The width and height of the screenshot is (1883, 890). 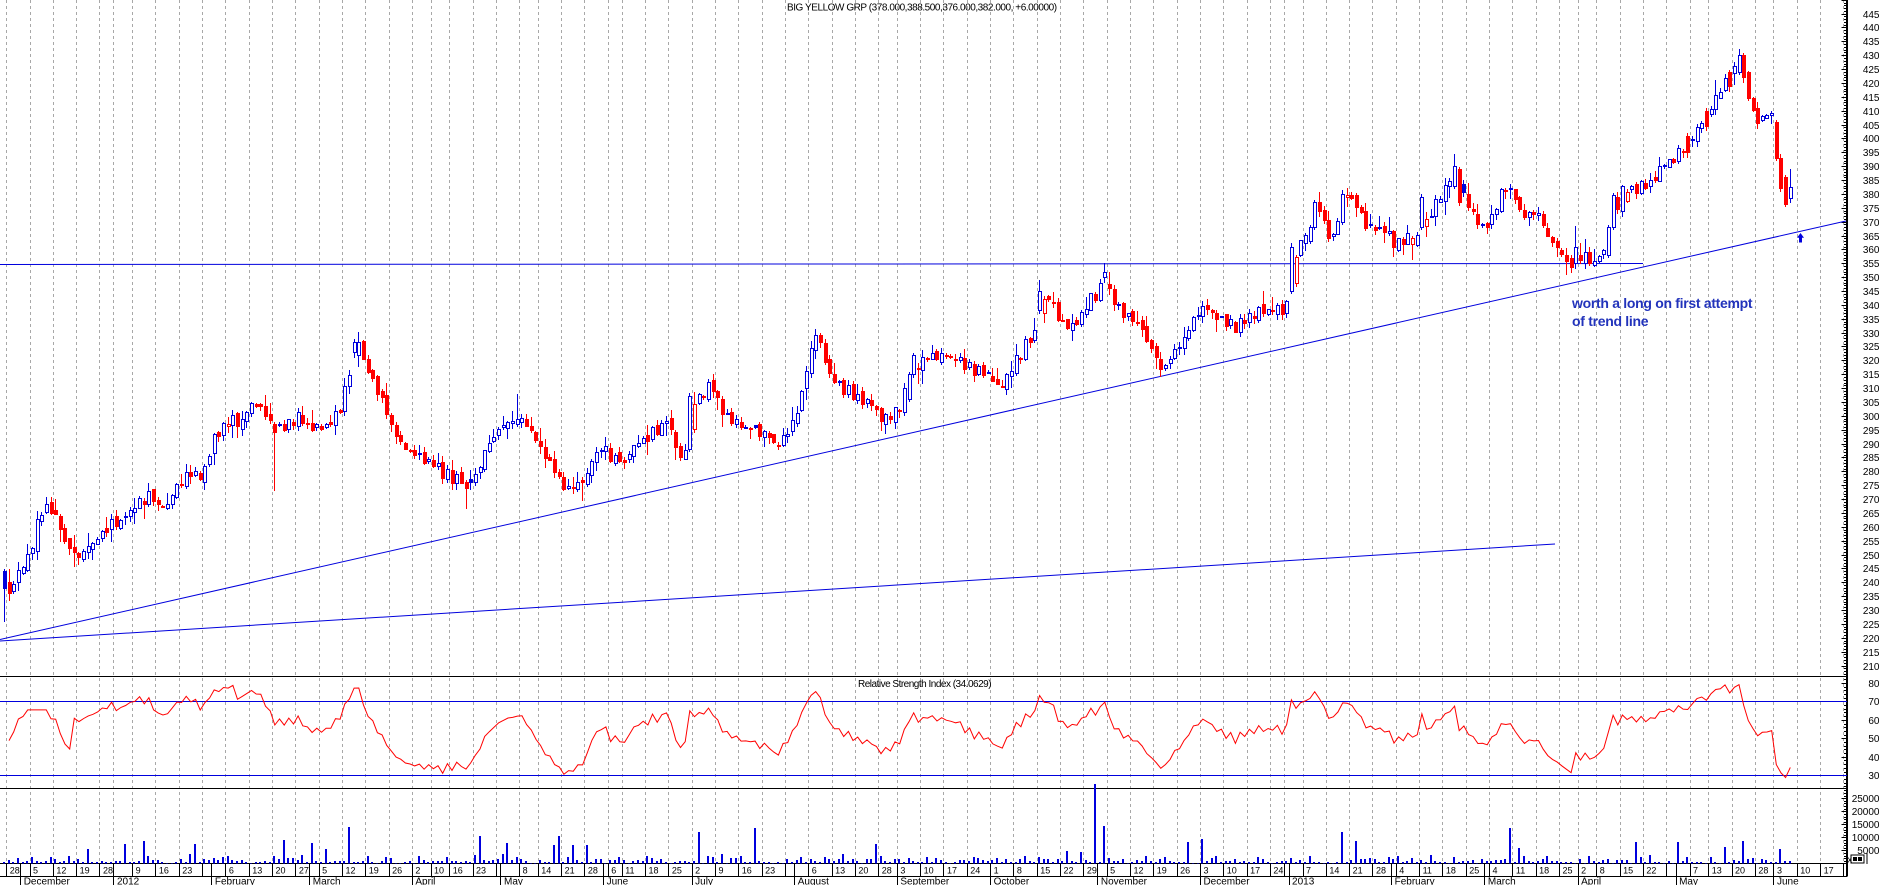 I want to click on svg-text: 235, so click(x=1871, y=597).